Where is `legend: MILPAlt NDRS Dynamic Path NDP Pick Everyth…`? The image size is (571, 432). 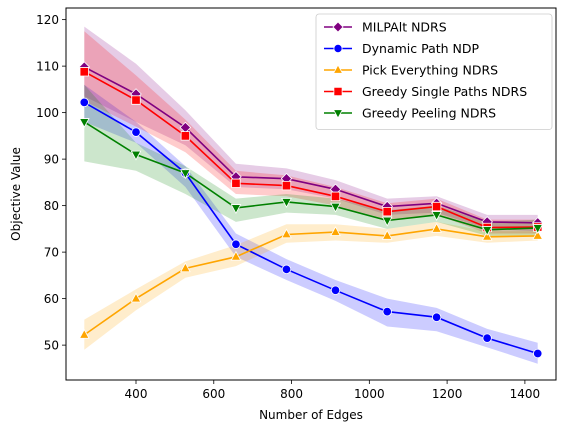
legend: MILPAlt NDRS Dynamic Path NDP Pick Everyth… is located at coordinates (434, 71).